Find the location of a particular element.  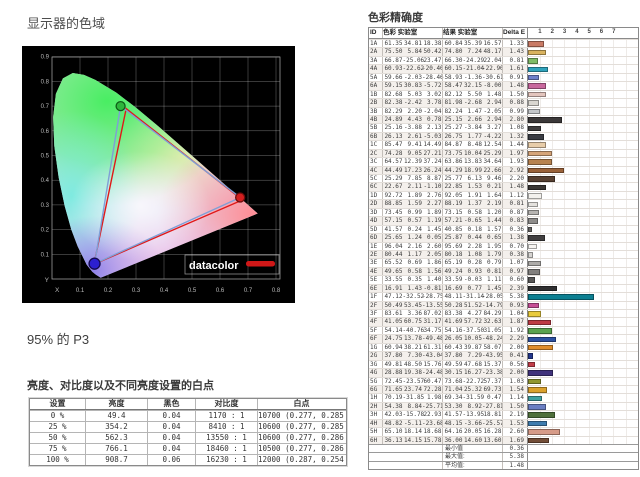

accuracy-row: 2C 74.28 9.05 27.21 73.75 10.04 25.29 1.97 is located at coordinates (503, 153).